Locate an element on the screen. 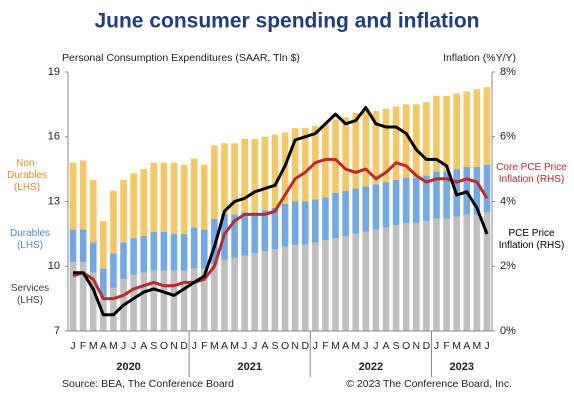  y-tick-label: 7 is located at coordinates (57, 331).